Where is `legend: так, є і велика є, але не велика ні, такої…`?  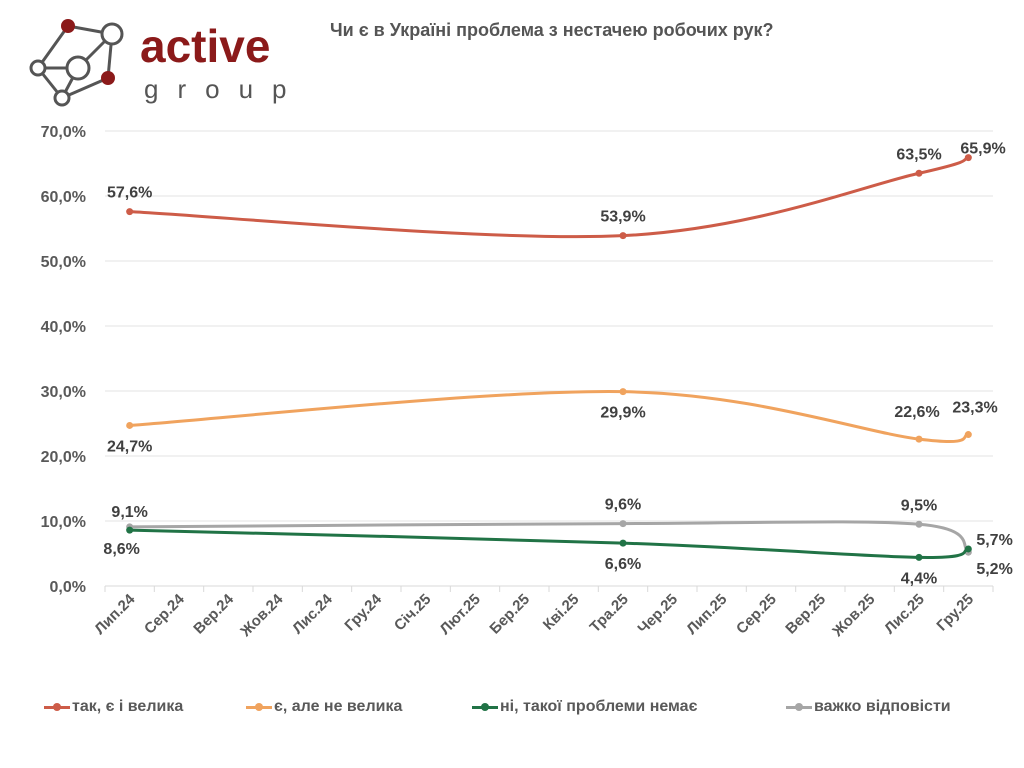
legend: так, є і велика є, але не велика ні, такої… is located at coordinates (512, 712).